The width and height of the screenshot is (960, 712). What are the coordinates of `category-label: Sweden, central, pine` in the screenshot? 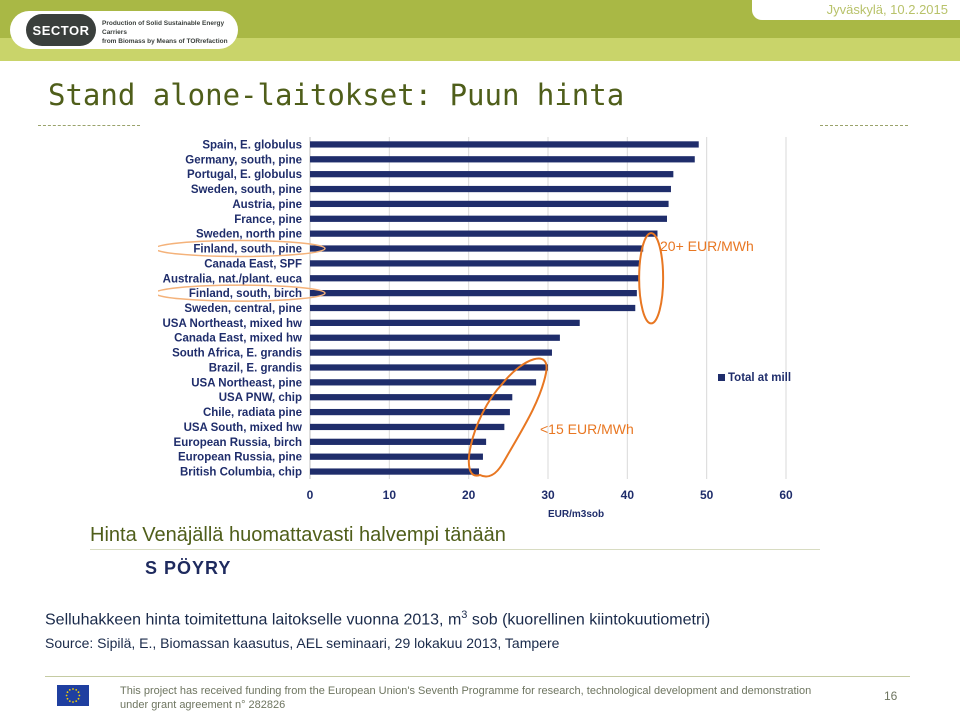 It's located at (243, 309).